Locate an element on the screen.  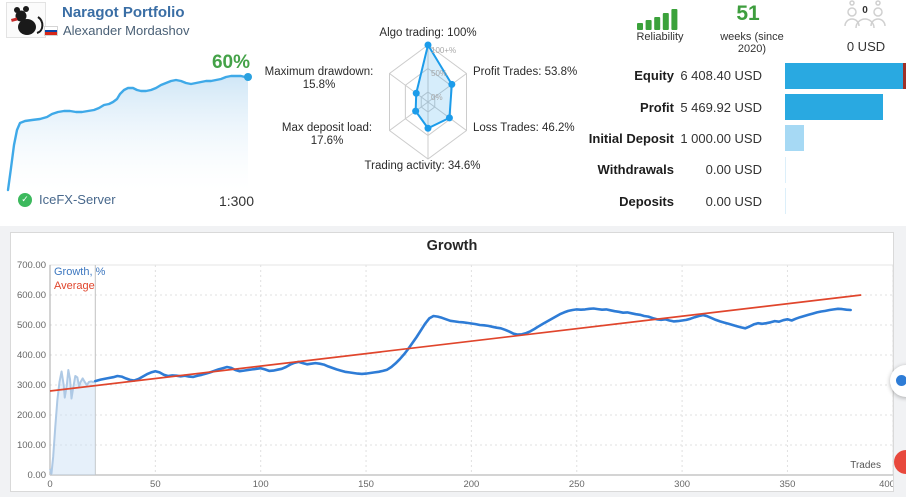
svg-text: 100 is located at coordinates (261, 484).